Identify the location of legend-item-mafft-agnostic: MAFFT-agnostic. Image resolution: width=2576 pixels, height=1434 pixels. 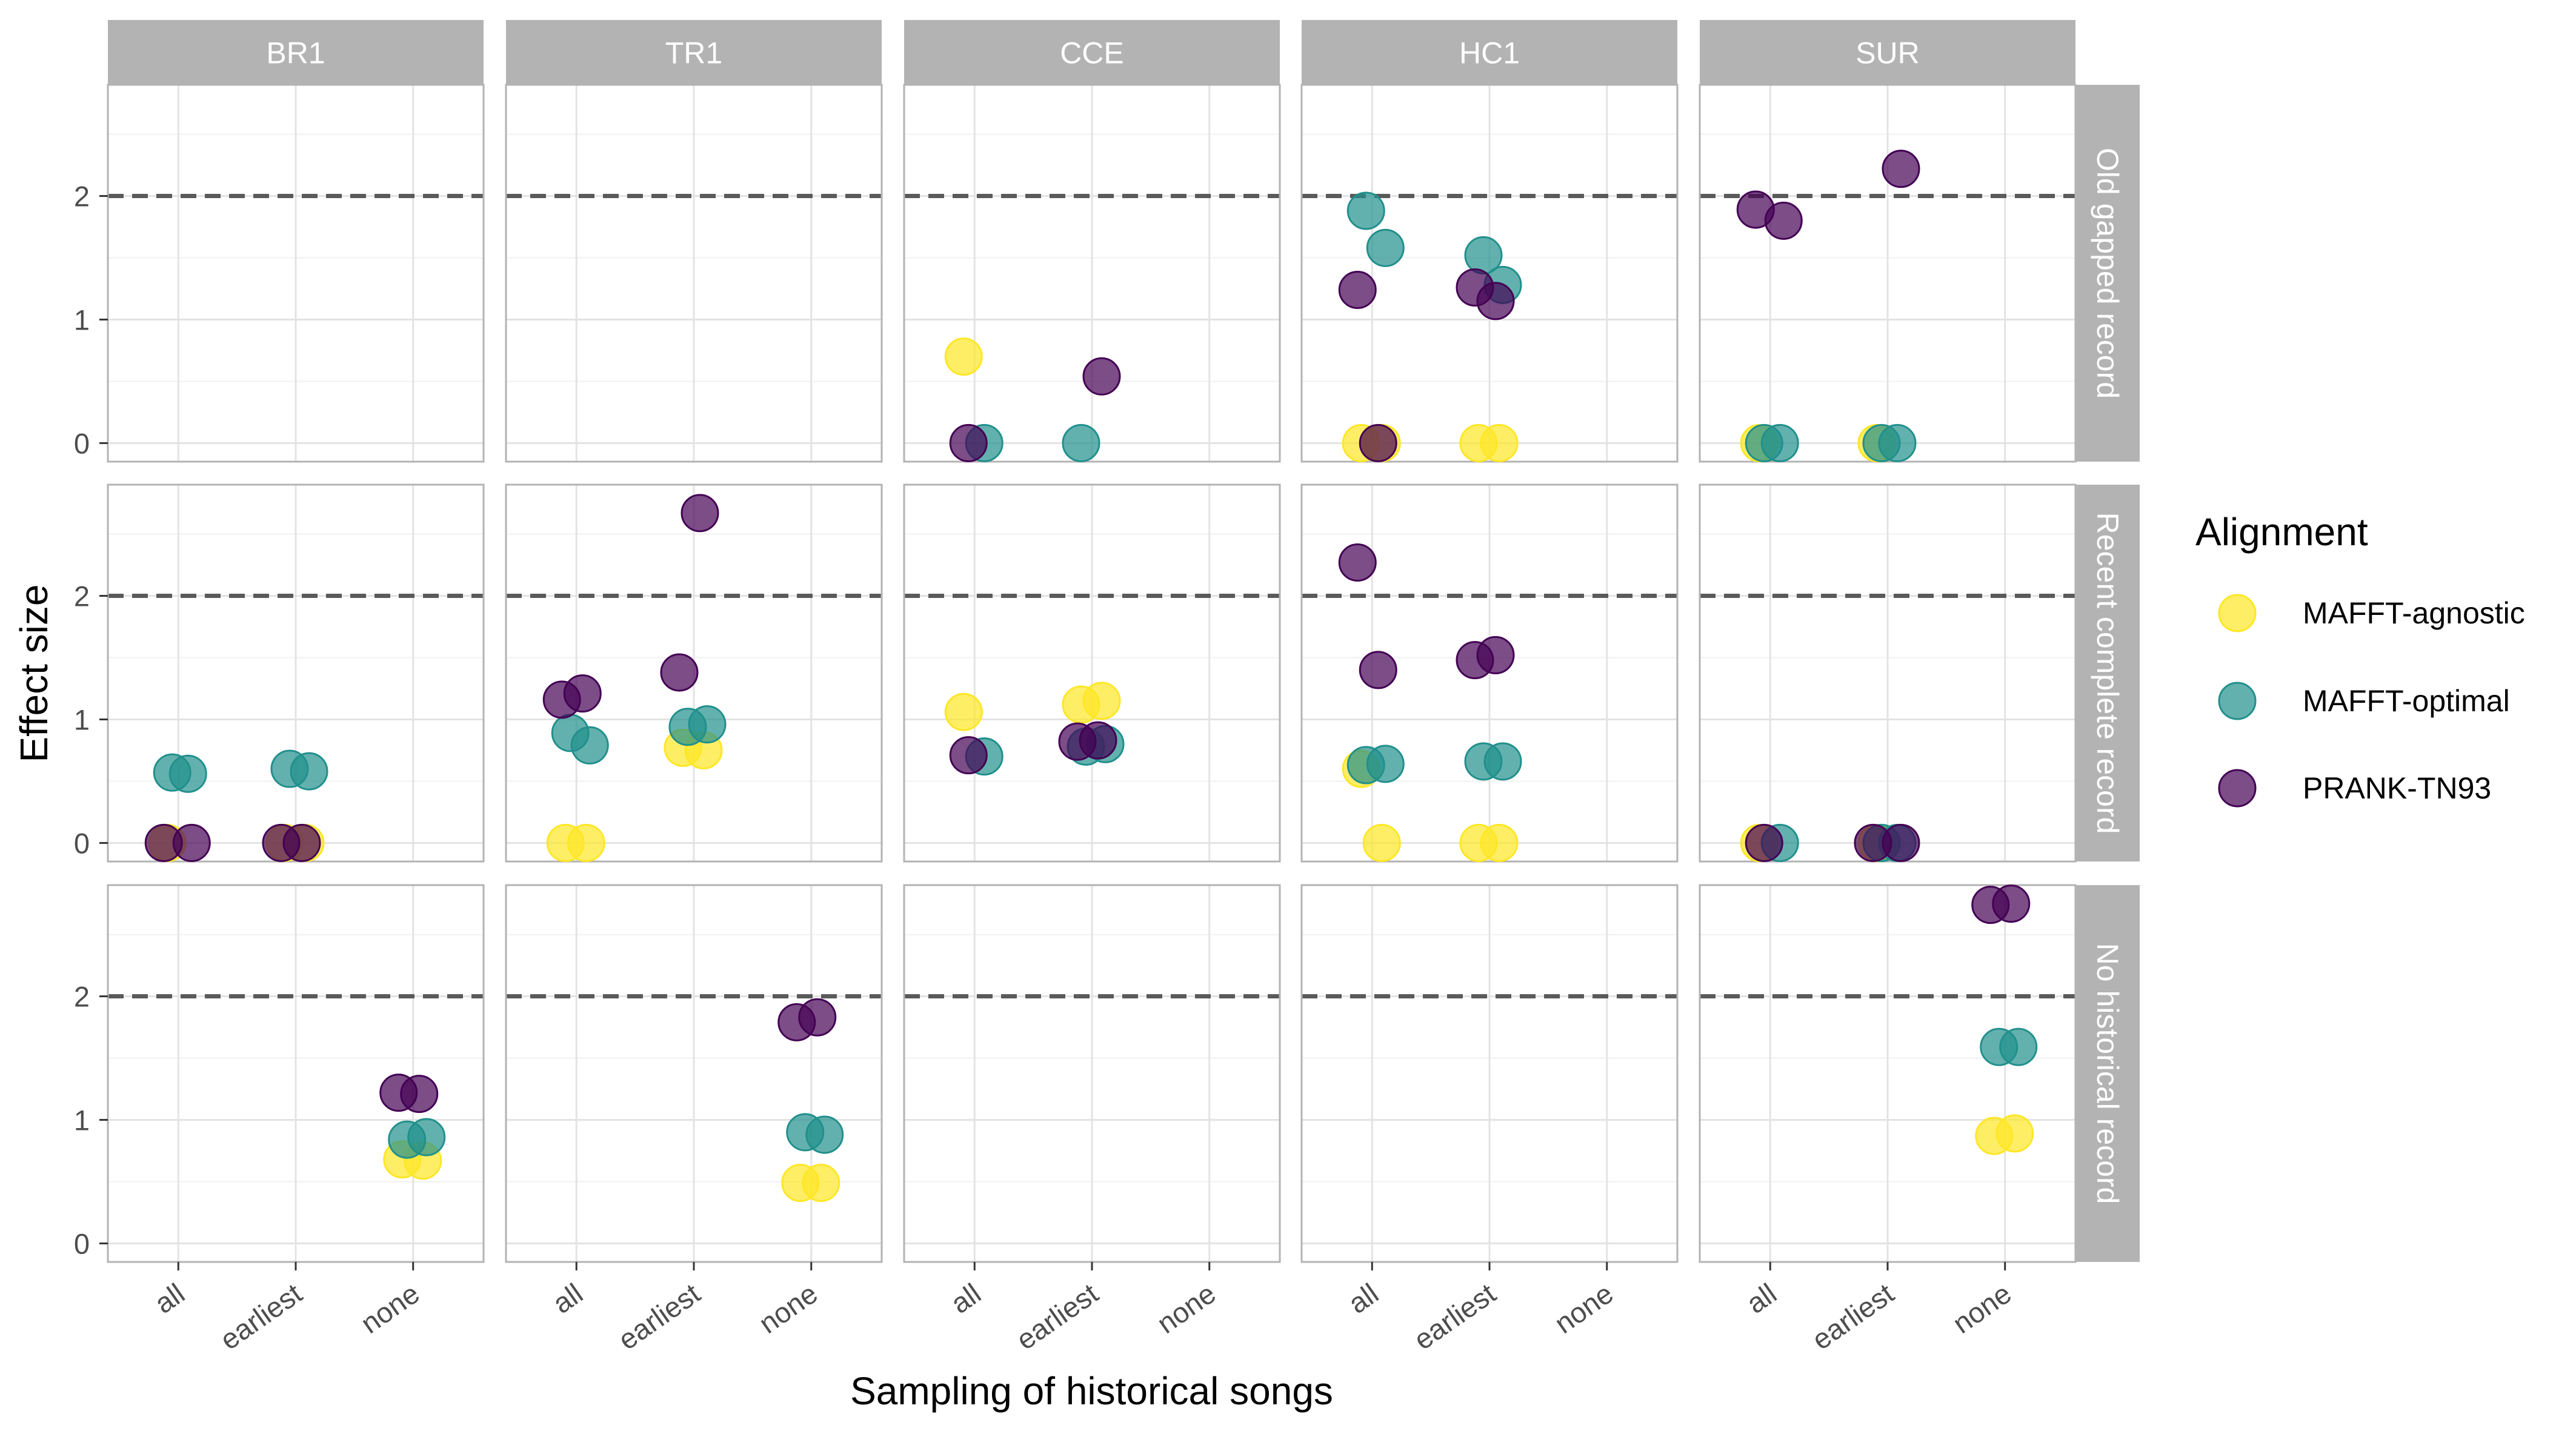
(2371, 613).